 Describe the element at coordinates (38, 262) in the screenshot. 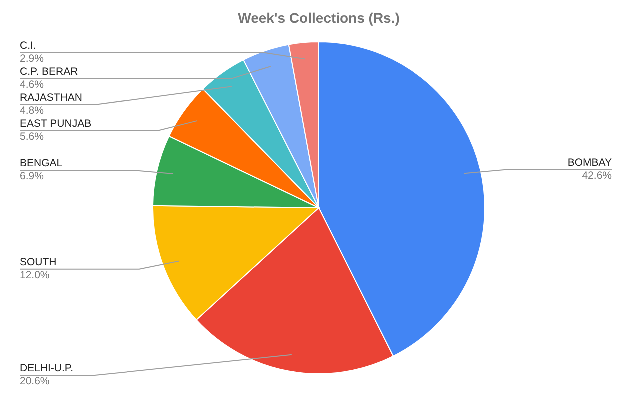

I see `slice-label: SOUTH` at that location.